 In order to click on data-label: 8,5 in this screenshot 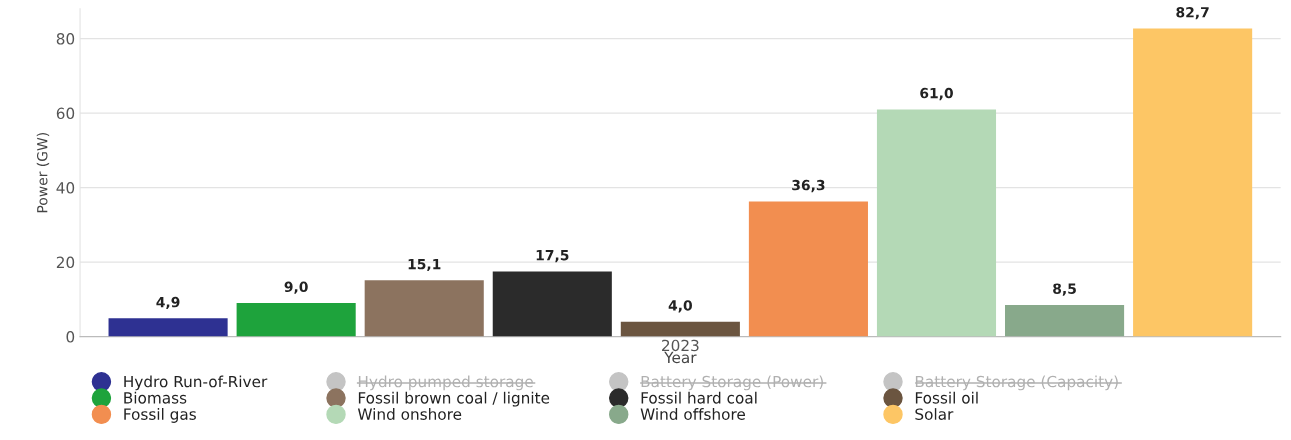, I will do `click(1064, 289)`.